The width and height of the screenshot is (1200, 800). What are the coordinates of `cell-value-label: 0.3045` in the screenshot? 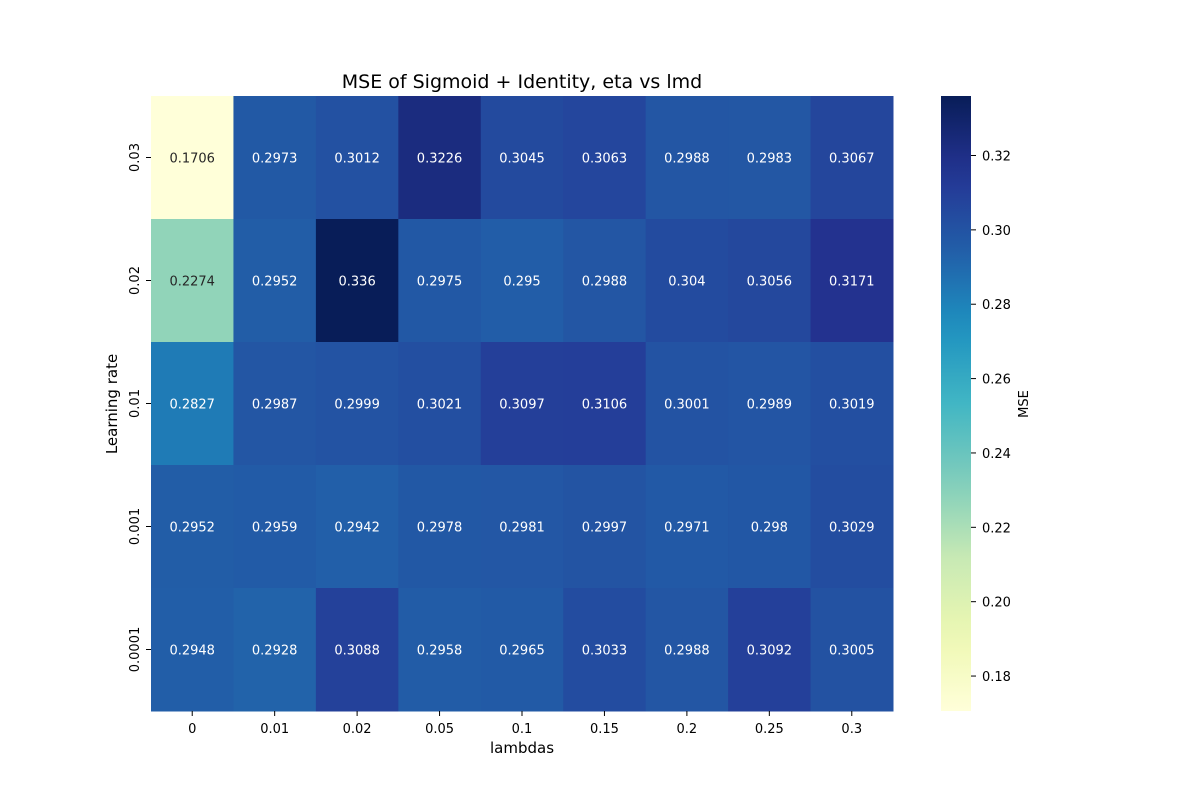 It's located at (522, 159).